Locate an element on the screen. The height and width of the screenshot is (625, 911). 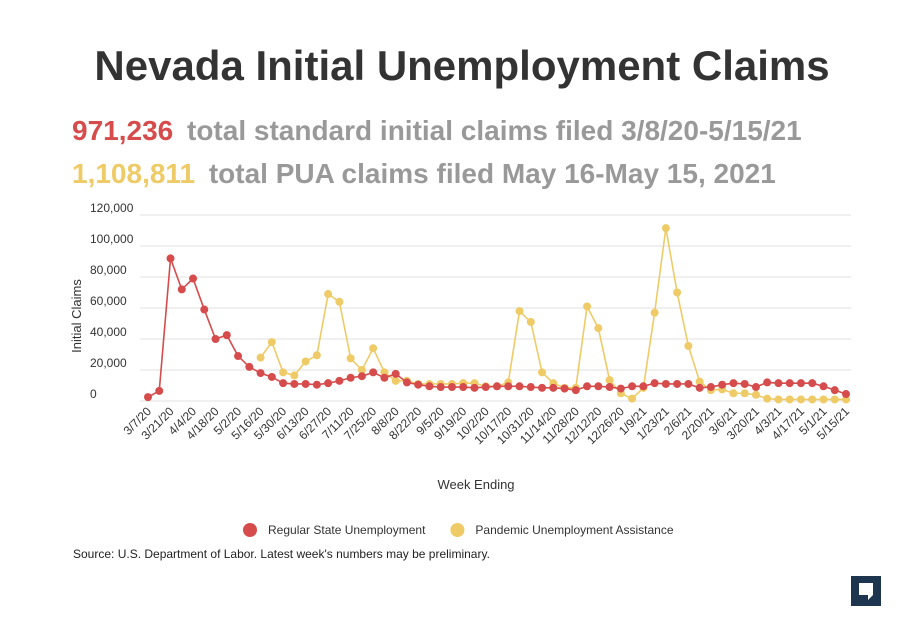
x-axis-title: Week Ending is located at coordinates (475, 484).